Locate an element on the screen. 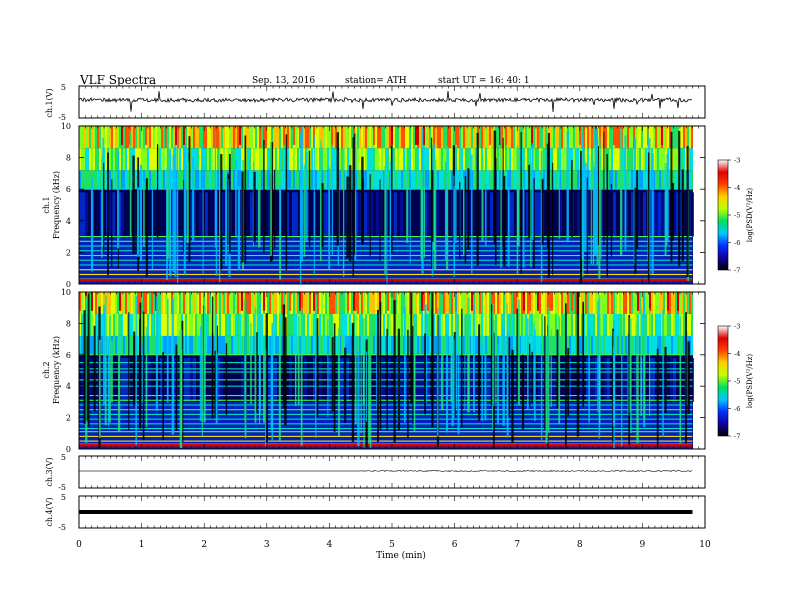  colorbar-tick-label: -5 is located at coordinates (737, 382).